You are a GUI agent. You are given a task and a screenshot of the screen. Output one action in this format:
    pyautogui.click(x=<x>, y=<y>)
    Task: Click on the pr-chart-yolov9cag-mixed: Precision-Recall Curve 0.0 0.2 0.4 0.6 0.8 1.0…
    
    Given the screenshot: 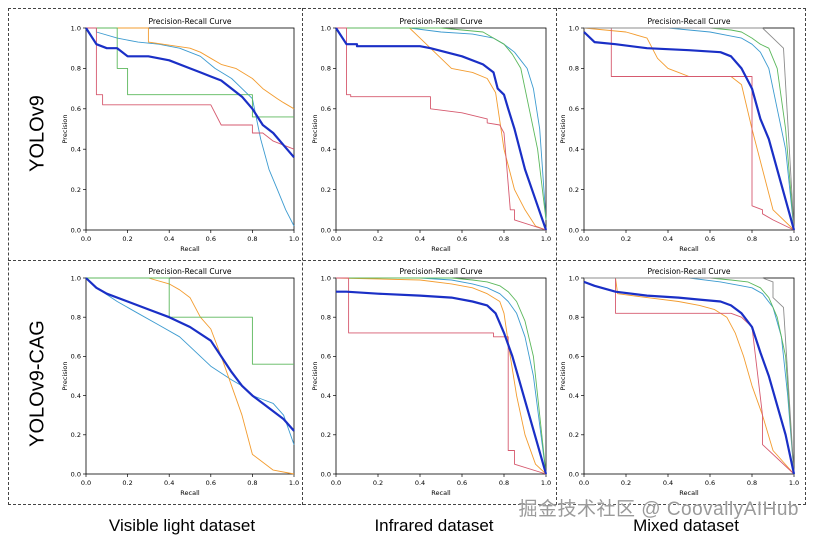 What is the action you would take?
    pyautogui.click(x=679, y=382)
    